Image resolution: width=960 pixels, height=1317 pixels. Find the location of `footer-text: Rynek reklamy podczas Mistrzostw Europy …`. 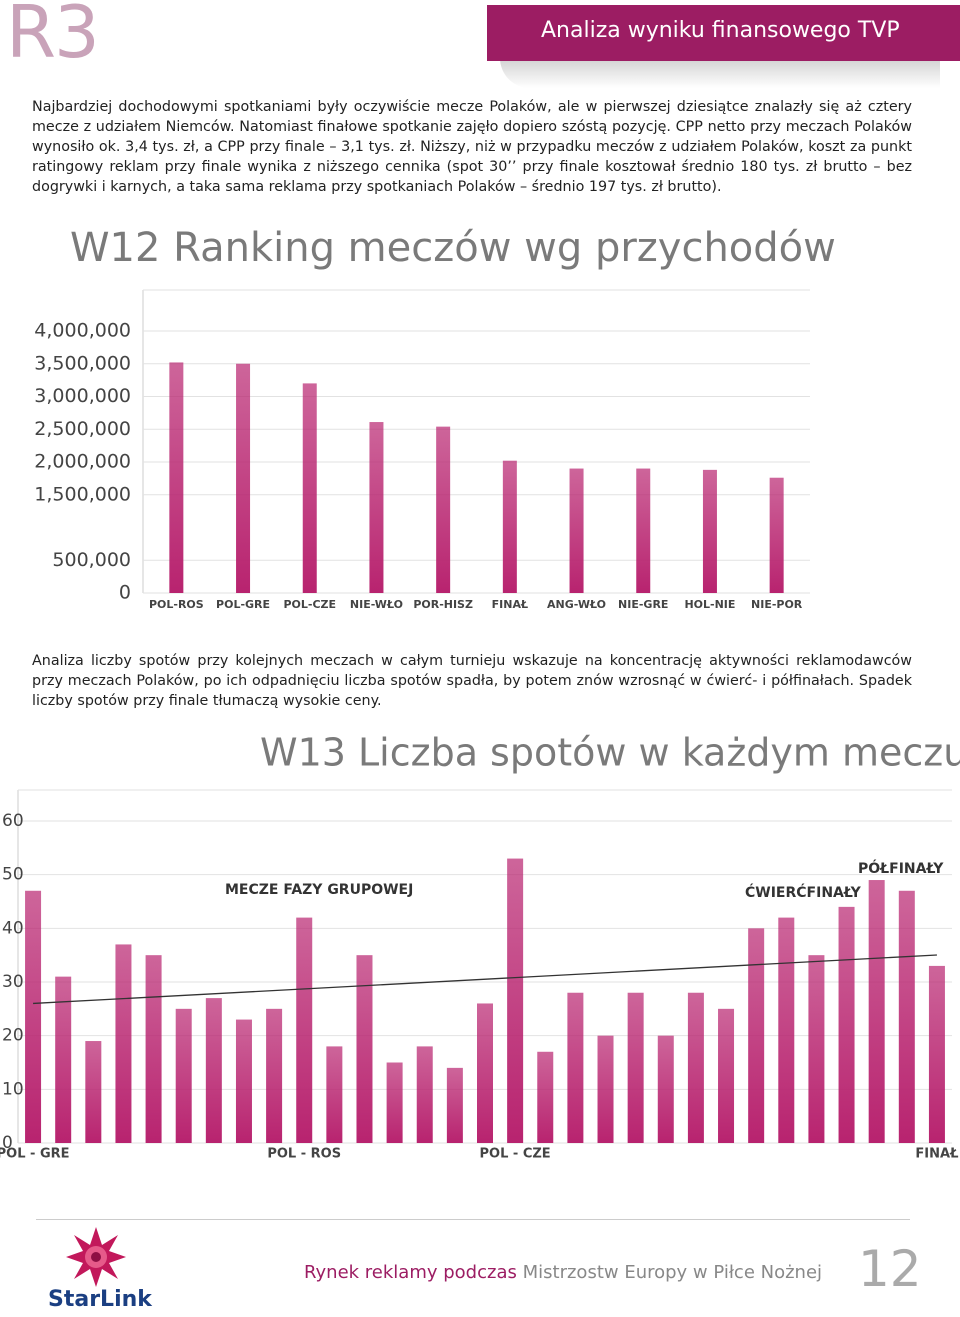

footer-text: Rynek reklamy podczas Mistrzostw Europy … is located at coordinates (563, 1272).